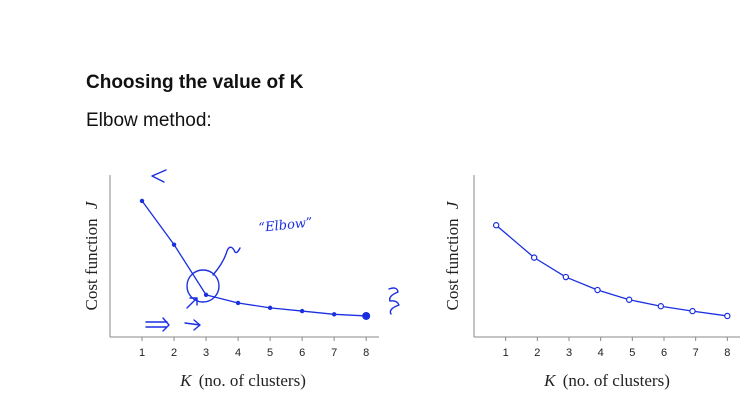 This screenshot has height=419, width=752. I want to click on arrow-annotation-top, so click(159, 176).